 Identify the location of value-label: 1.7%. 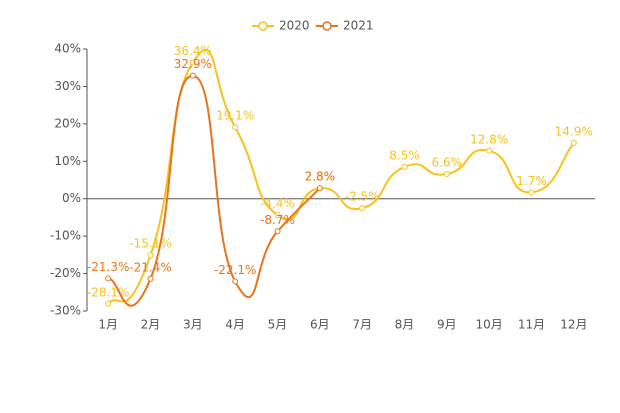
(531, 181).